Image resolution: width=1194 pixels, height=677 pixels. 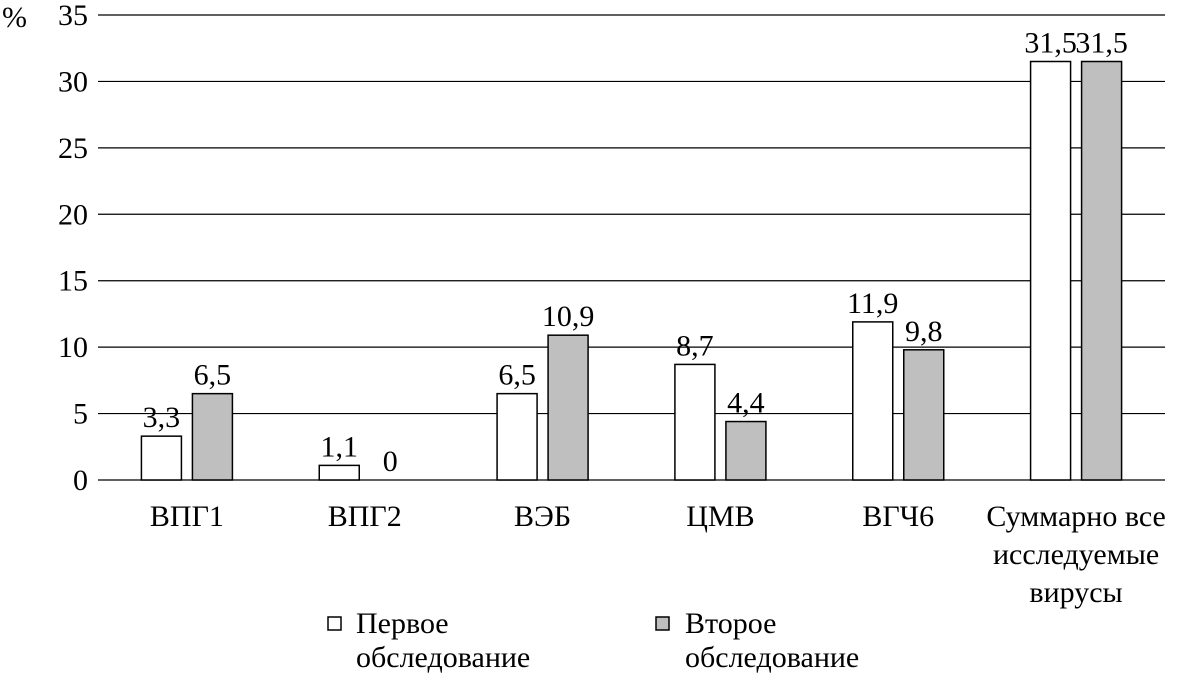 I want to click on data-label: 10,9, so click(x=568, y=316).